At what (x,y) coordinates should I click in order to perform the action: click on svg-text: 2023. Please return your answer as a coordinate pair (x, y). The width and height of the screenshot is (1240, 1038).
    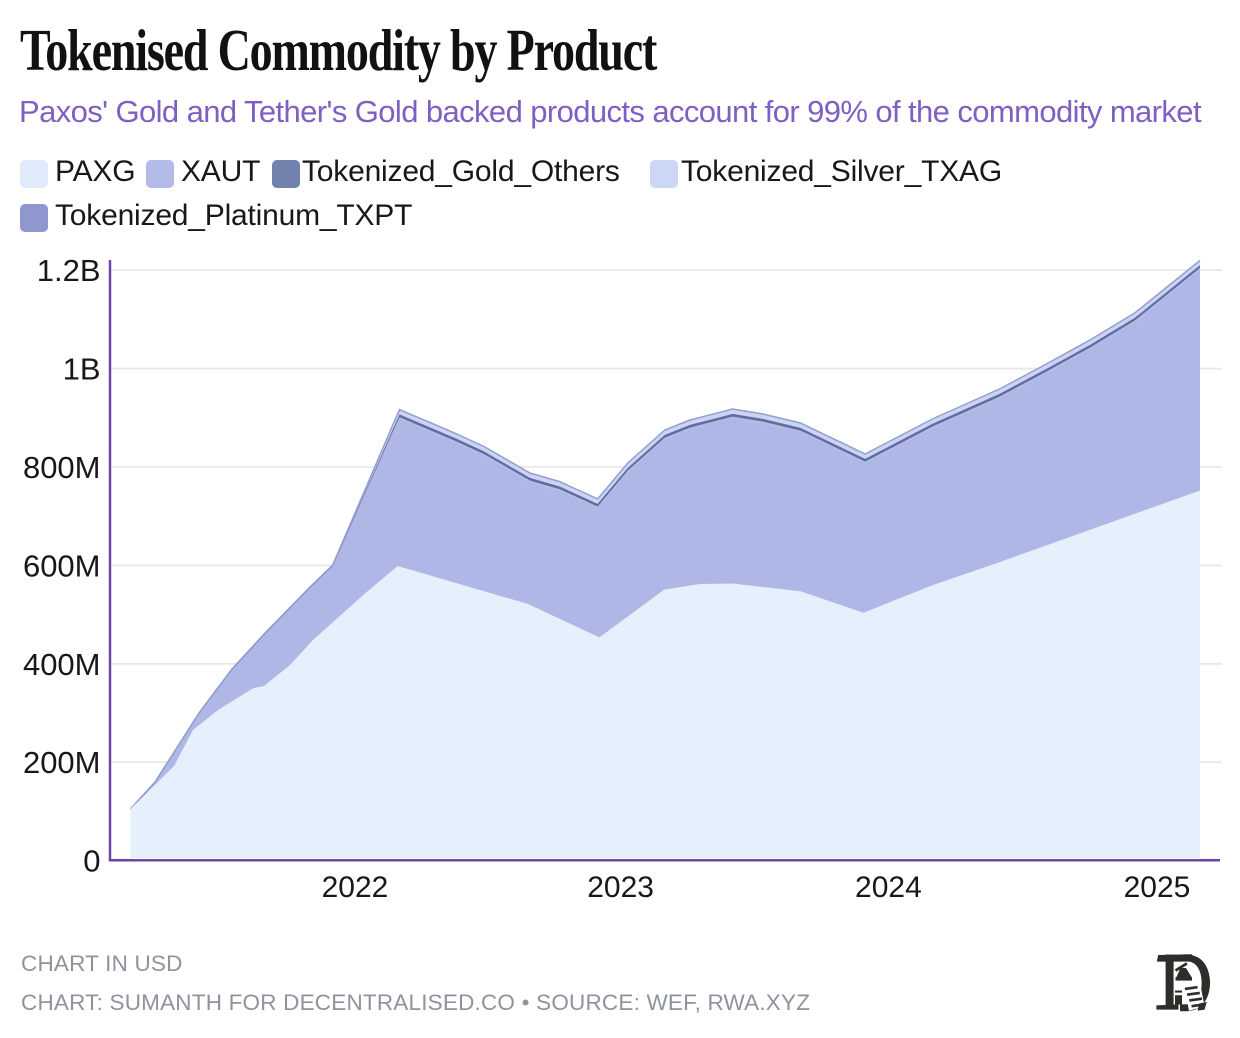
    Looking at the image, I should click on (620, 887).